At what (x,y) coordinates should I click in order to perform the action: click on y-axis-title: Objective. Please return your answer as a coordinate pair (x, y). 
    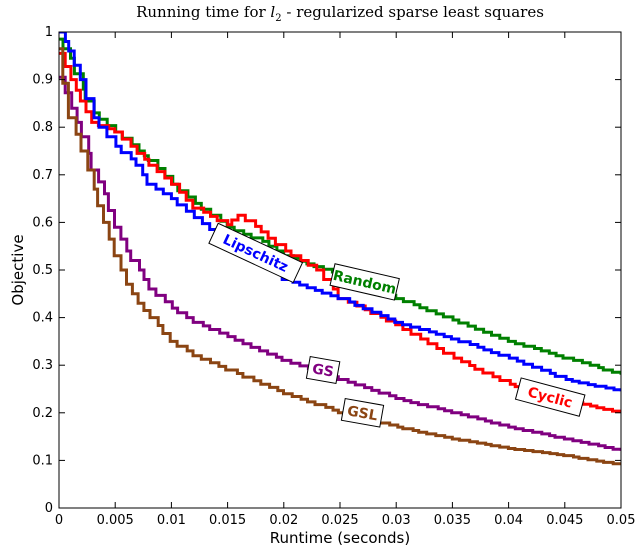
    Looking at the image, I should click on (18, 269).